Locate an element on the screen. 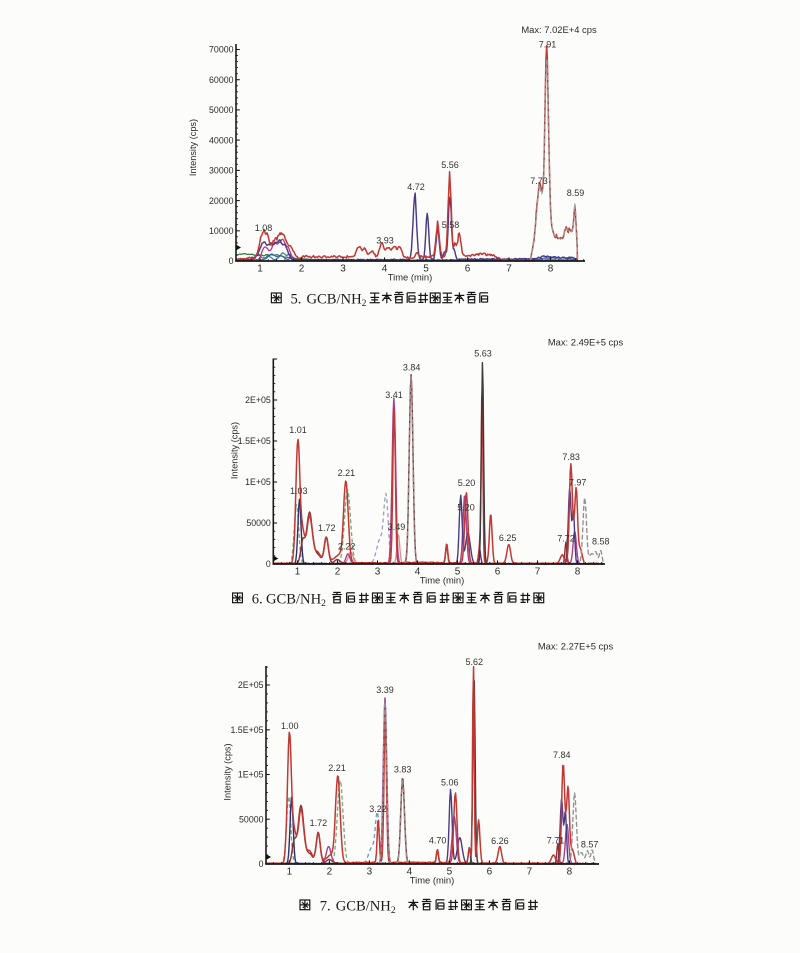 The image size is (800, 953). svg-text: 7. is located at coordinates (325, 907).